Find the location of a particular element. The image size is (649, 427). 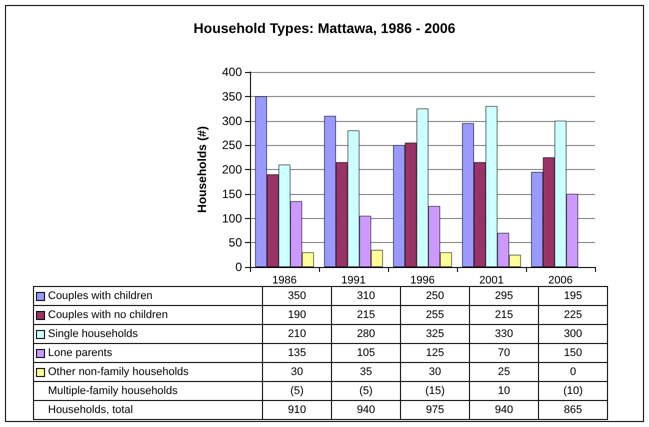

legend-label: Other non-family households is located at coordinates (148, 372).